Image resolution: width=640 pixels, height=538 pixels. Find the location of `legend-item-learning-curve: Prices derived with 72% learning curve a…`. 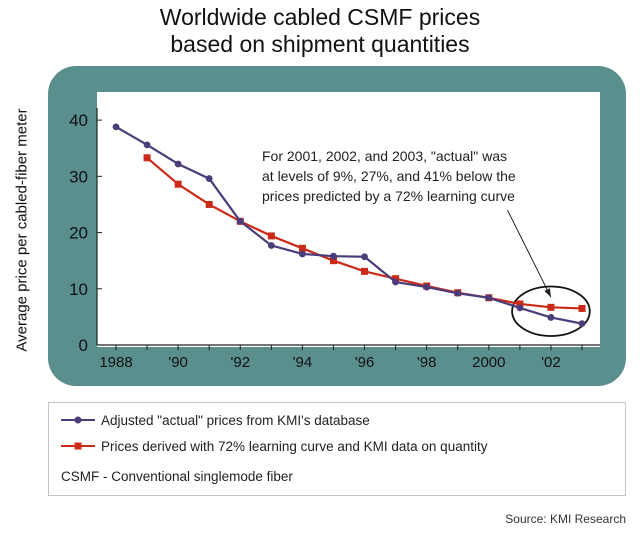

legend-item-learning-curve: Prices derived with 72% learning curve a… is located at coordinates (274, 446).